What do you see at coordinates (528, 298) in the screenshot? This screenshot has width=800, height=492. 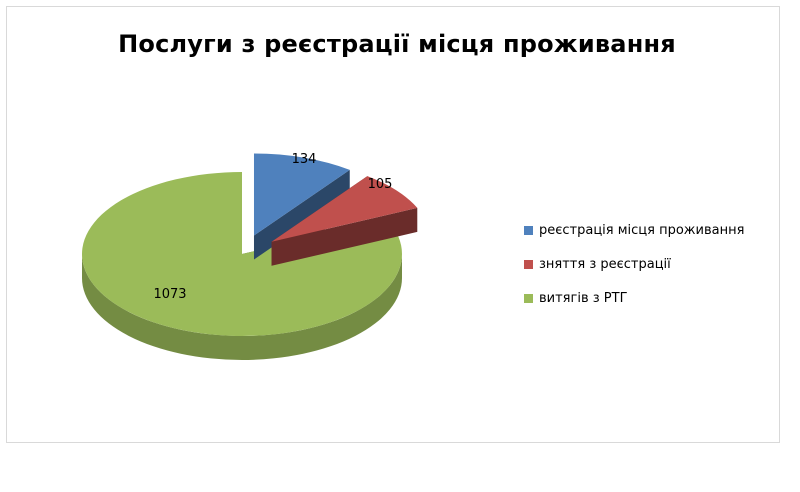 I see `legend-swatch-extracts` at bounding box center [528, 298].